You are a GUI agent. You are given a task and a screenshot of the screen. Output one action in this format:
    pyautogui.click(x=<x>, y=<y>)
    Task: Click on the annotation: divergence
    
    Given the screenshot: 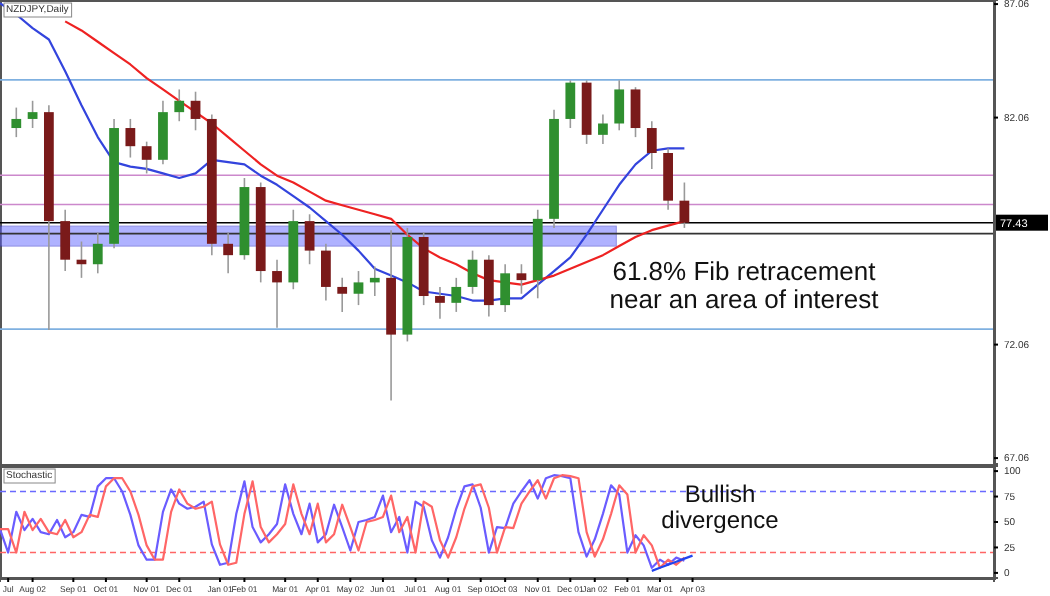 What is the action you would take?
    pyautogui.click(x=720, y=520)
    